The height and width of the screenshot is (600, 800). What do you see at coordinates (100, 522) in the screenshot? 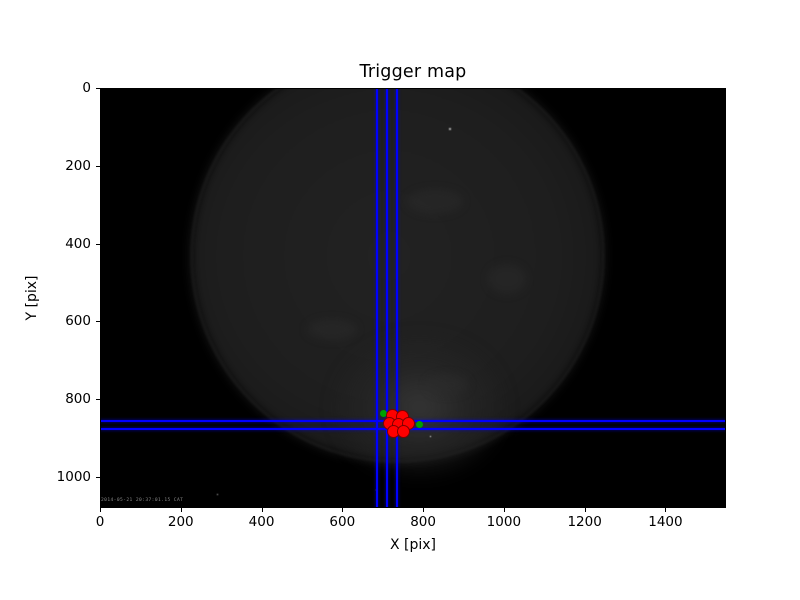
I see `x-tick-label: 0` at bounding box center [100, 522].